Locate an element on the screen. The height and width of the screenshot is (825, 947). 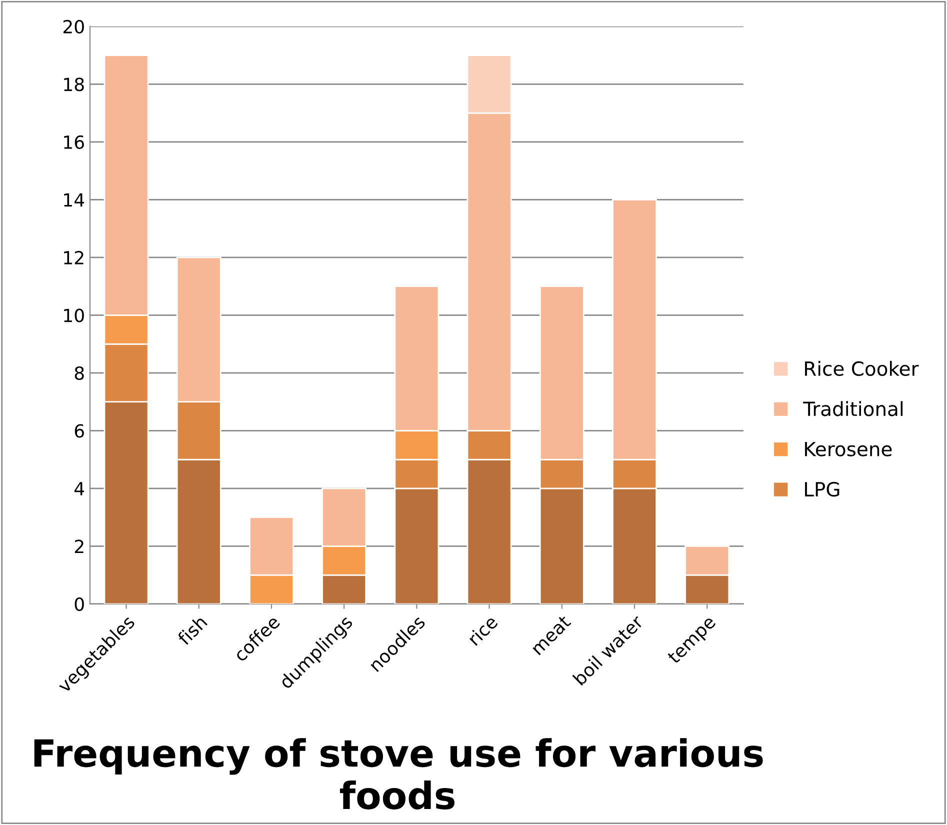
y-tick-label: 2 is located at coordinates (79, 547).